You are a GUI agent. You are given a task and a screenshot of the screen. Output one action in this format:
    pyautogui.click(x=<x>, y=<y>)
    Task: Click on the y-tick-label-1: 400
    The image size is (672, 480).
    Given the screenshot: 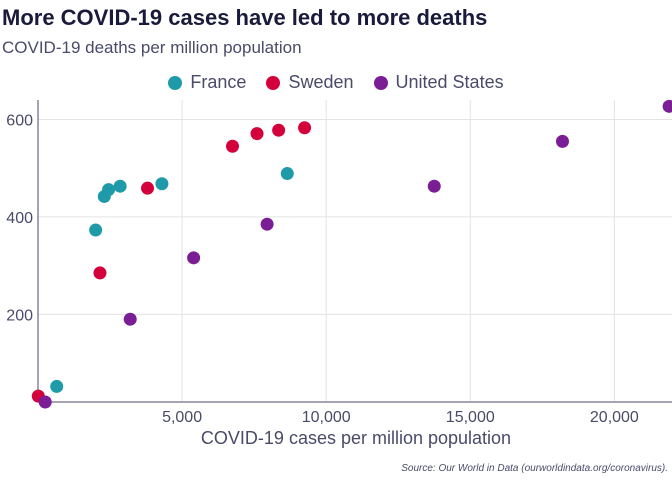 What is the action you would take?
    pyautogui.click(x=19, y=218)
    